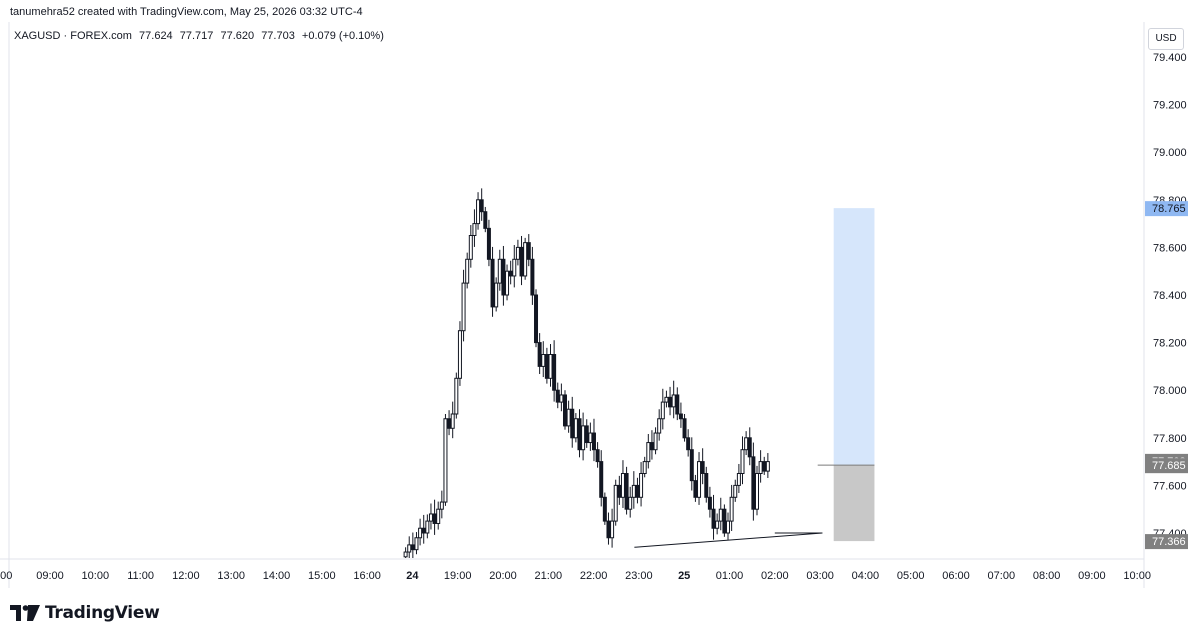  Describe the element at coordinates (156, 36) in the screenshot. I see `ohlc-open: 77.624` at that location.